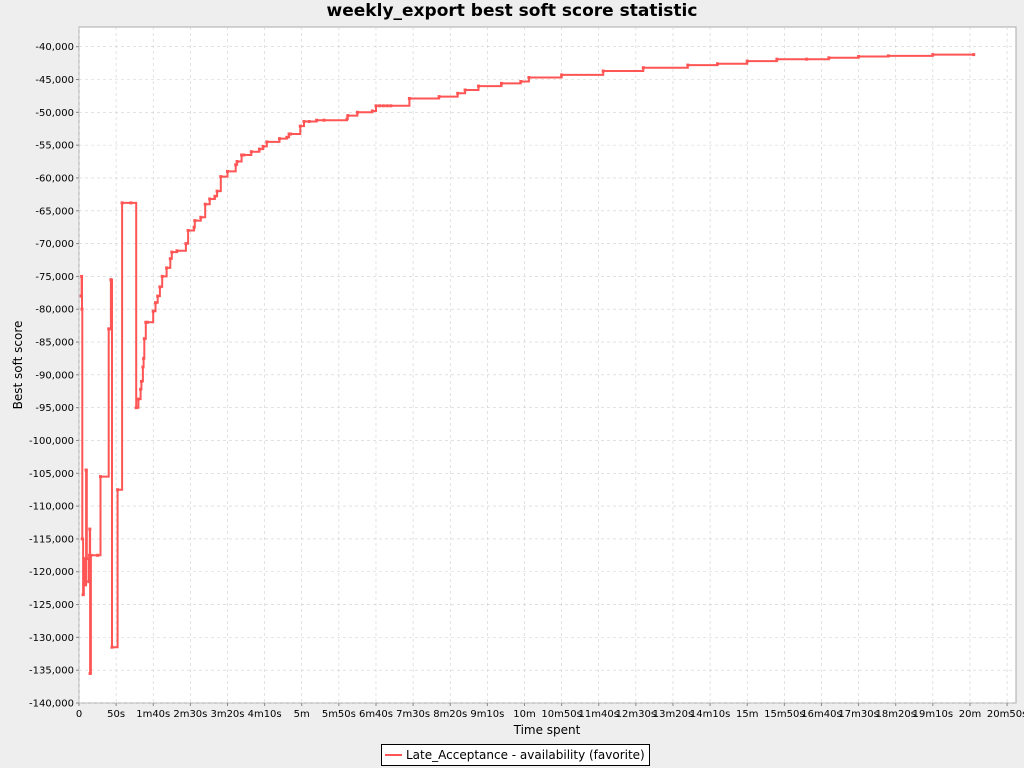 The image size is (1024, 768). I want to click on x-tick-label: 20m50s, so click(1005, 714).